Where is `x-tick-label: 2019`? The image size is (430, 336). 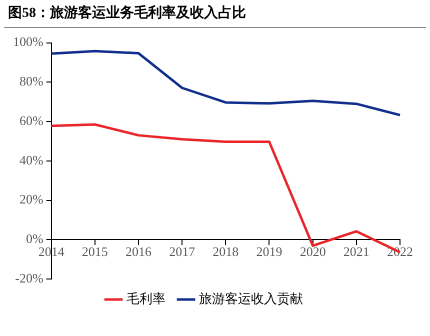 x-tick-label: 2019 is located at coordinates (269, 251).